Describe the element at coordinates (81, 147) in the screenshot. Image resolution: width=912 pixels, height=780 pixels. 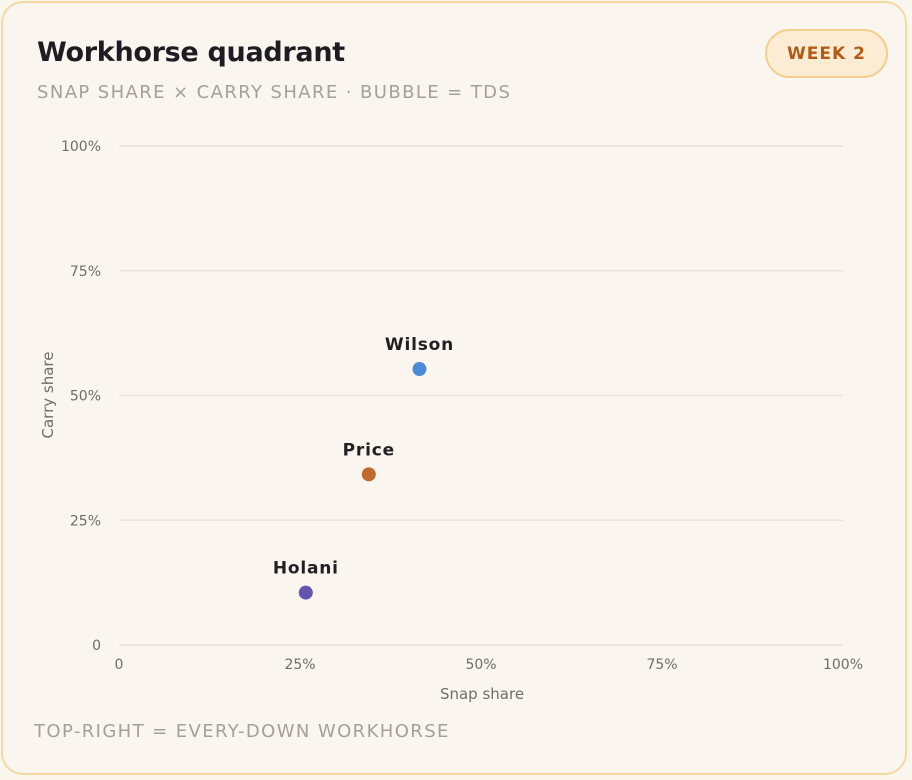
I see `y-tick-label: 100%` at that location.